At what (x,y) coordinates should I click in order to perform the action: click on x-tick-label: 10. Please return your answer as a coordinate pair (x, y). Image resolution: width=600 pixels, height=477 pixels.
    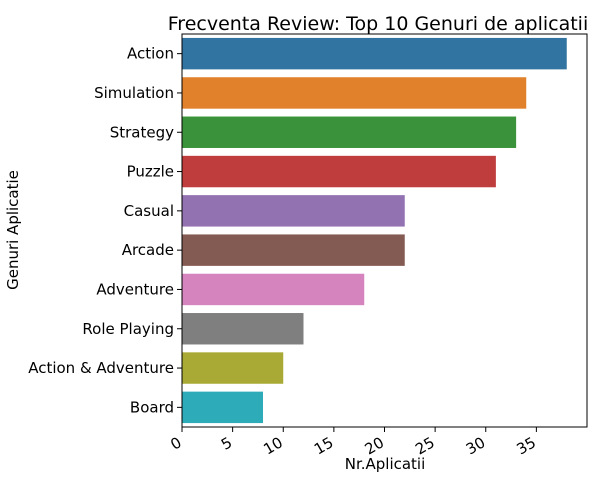
    Looking at the image, I should click on (273, 445).